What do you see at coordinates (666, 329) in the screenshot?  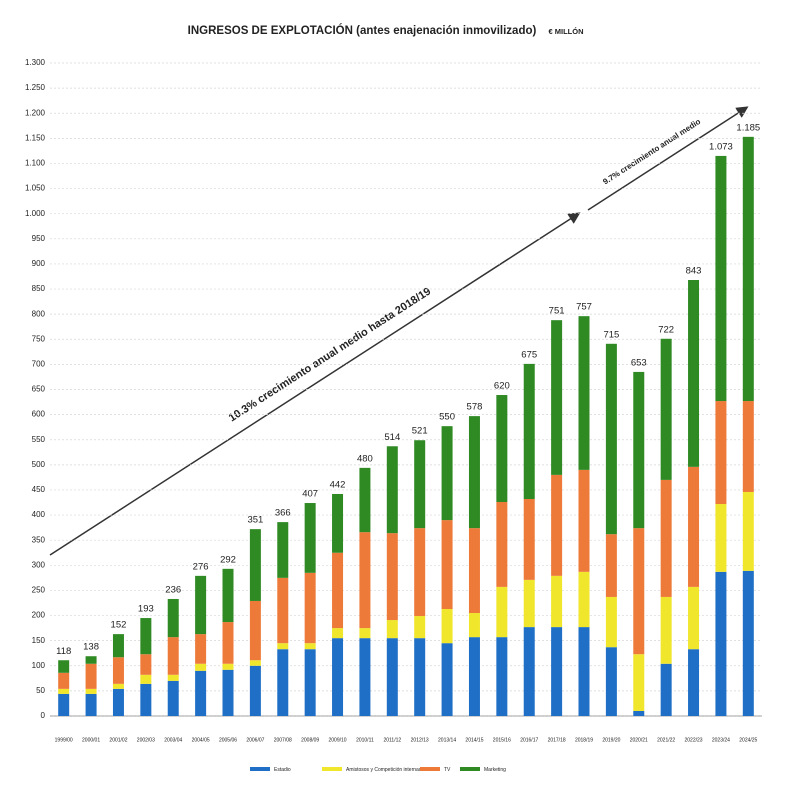 I see `total-label: 722` at bounding box center [666, 329].